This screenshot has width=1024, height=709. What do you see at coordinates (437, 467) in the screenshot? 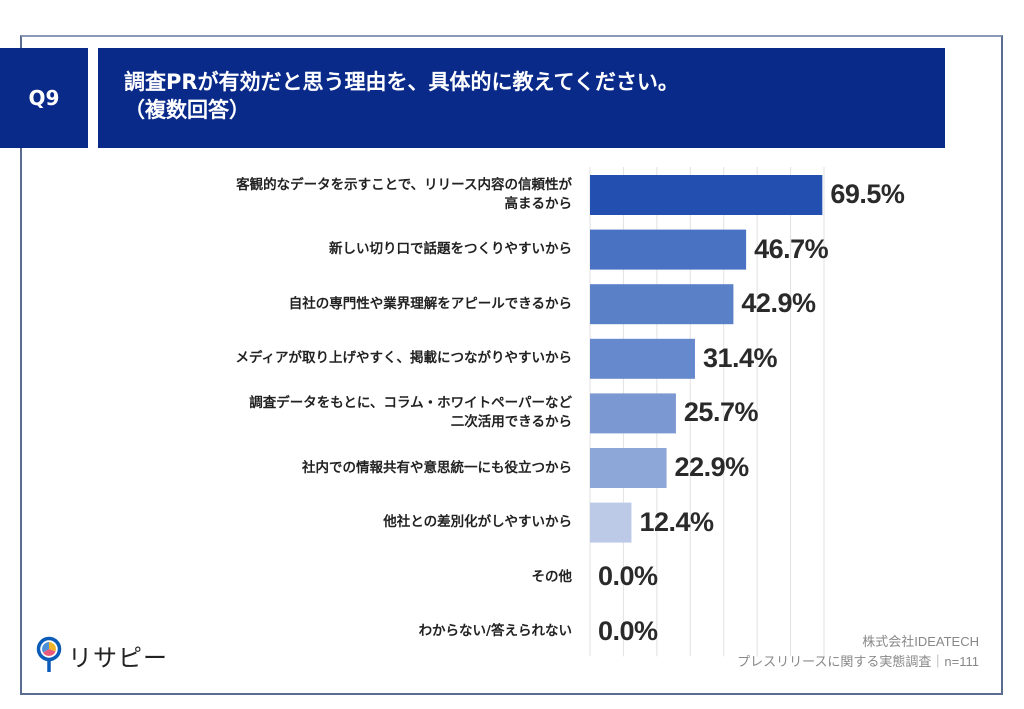
I see `category-label: 社内での情報共有や意思統一にも役立つから` at bounding box center [437, 467].